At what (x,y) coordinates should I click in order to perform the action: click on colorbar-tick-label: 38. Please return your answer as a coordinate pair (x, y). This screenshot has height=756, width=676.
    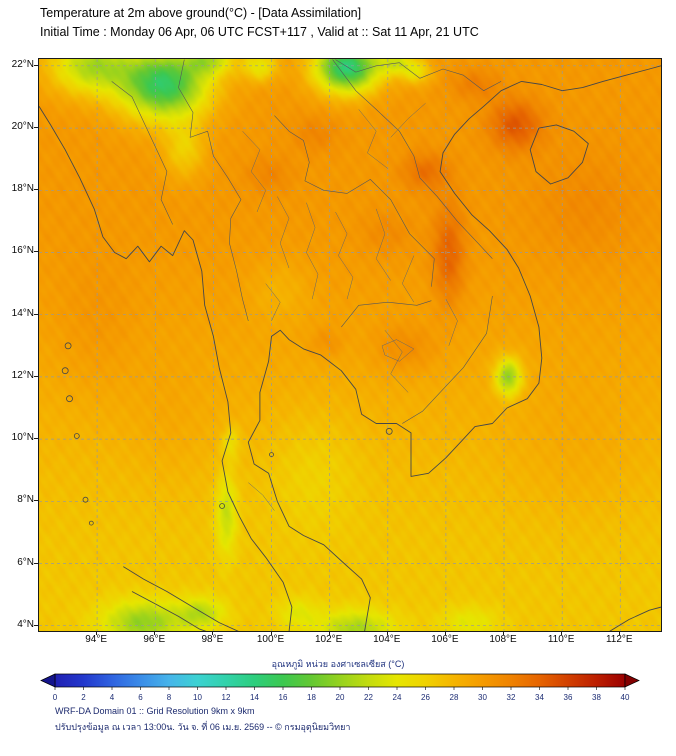
    Looking at the image, I should click on (596, 697).